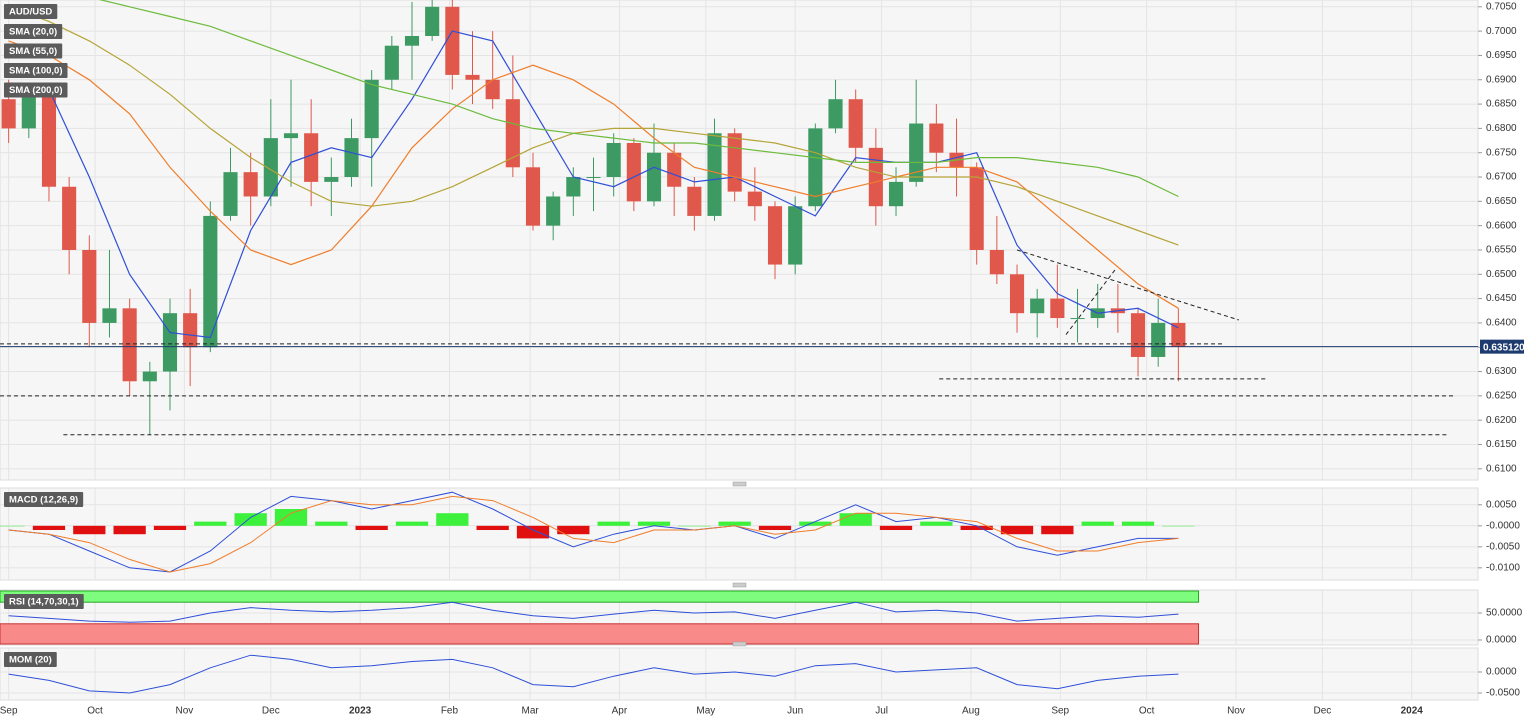 Image resolution: width=1536 pixels, height=720 pixels. Describe the element at coordinates (1501, 104) in the screenshot. I see `y-tick-label: 0.6850` at that location.